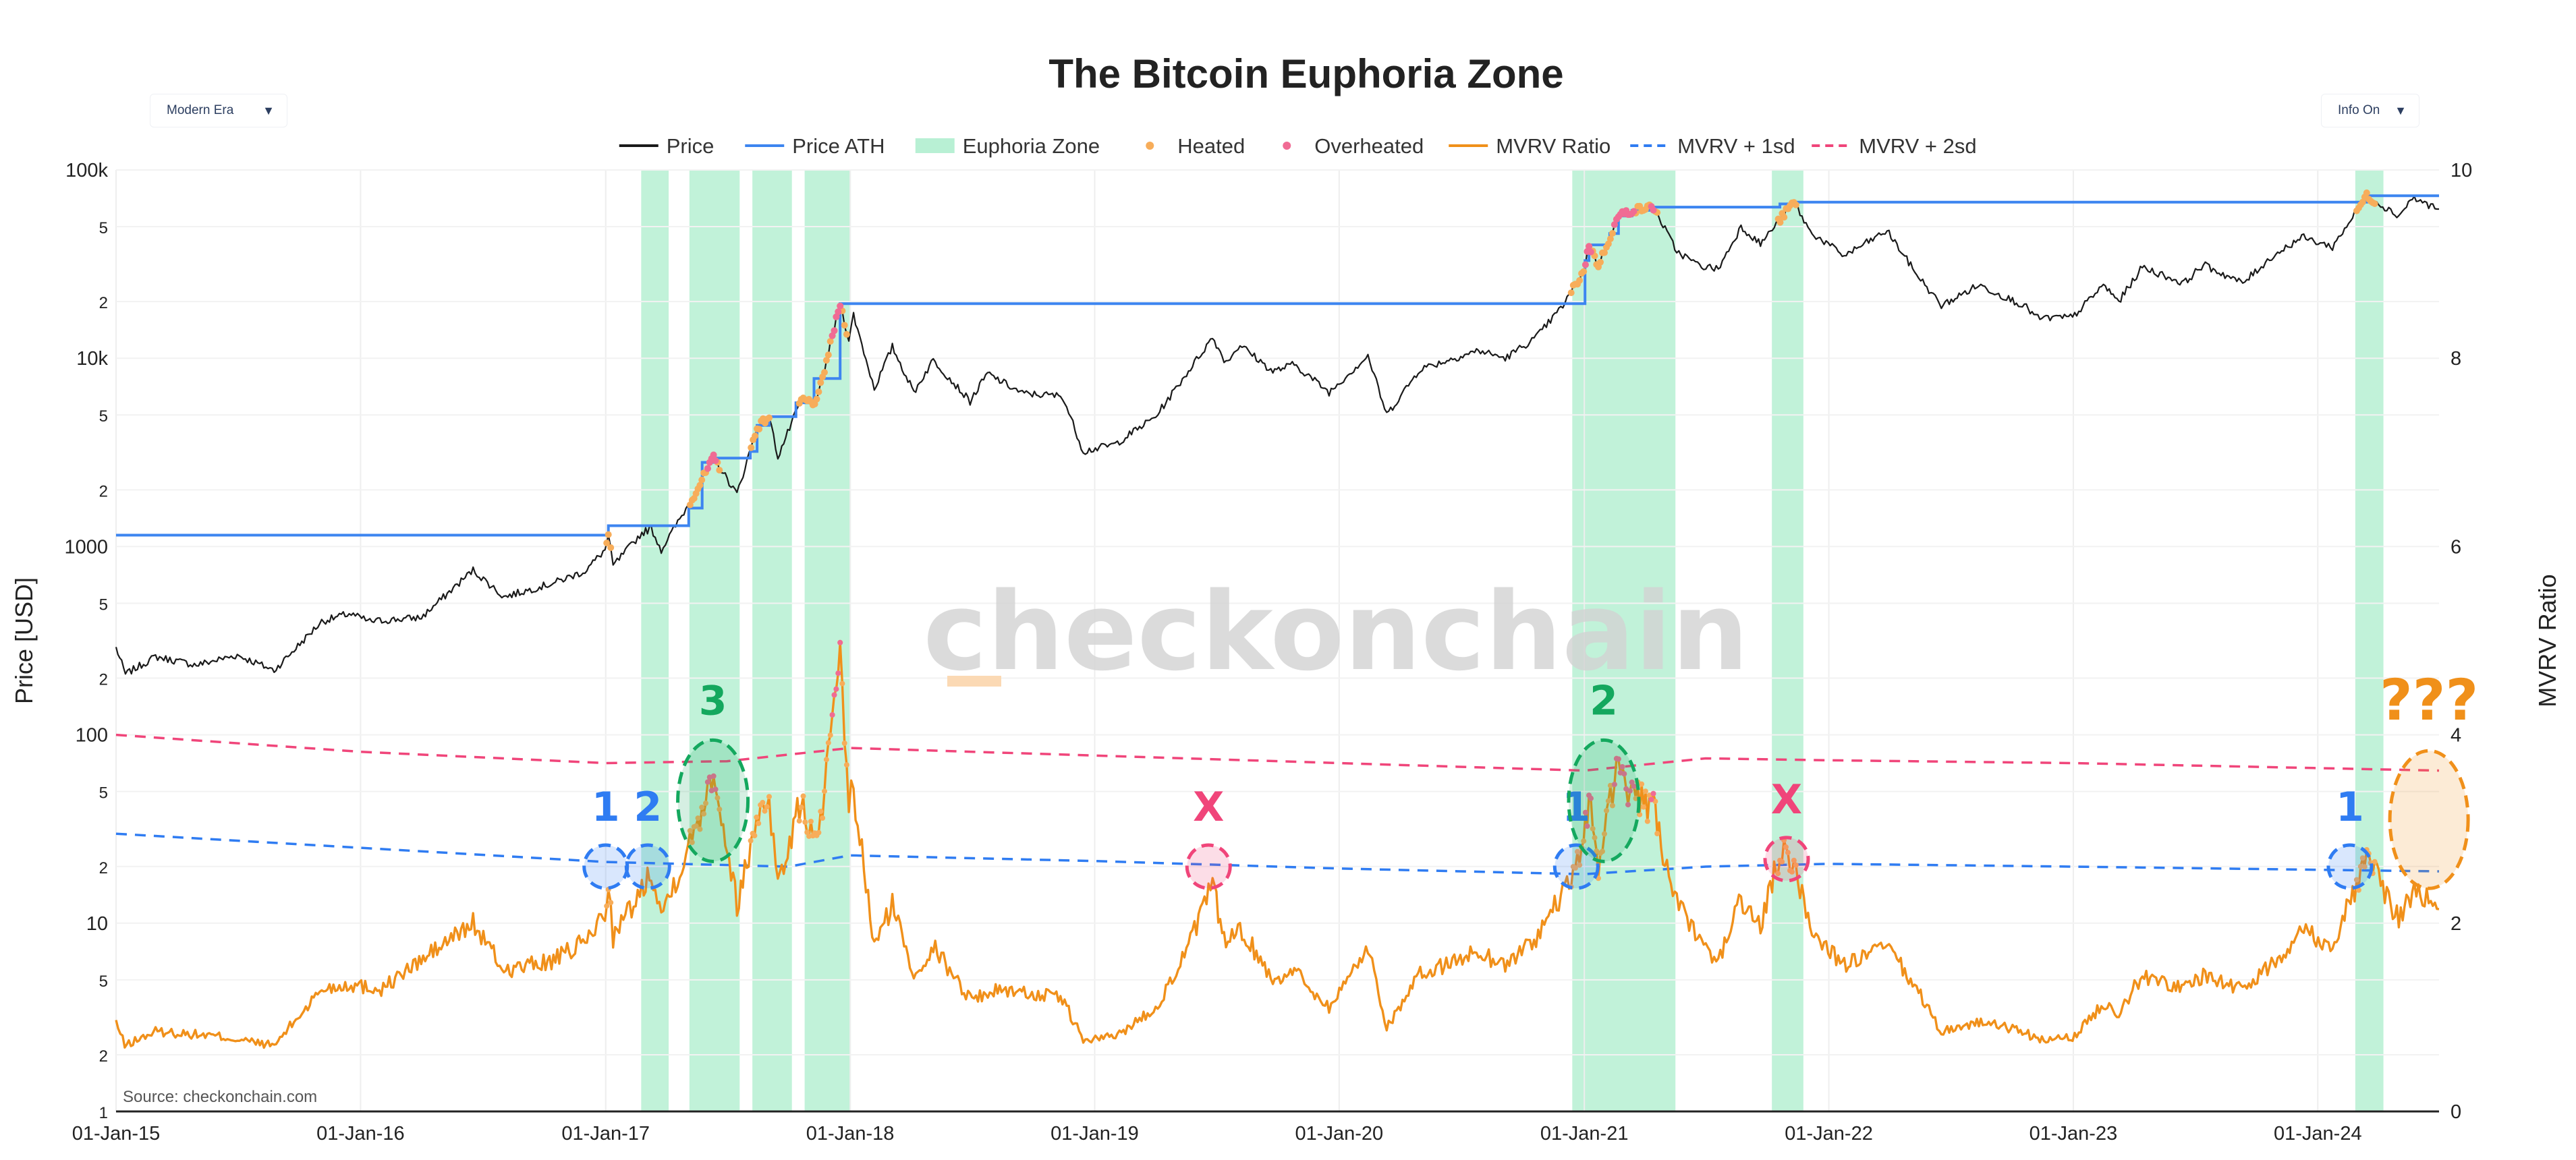 This screenshot has height=1160, width=2576. I want to click on info-dropdown-label: Info On, so click(2359, 110).